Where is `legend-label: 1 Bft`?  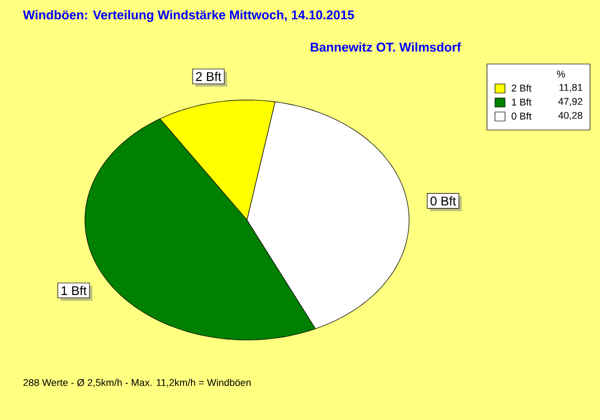 legend-label: 1 Bft is located at coordinates (522, 102).